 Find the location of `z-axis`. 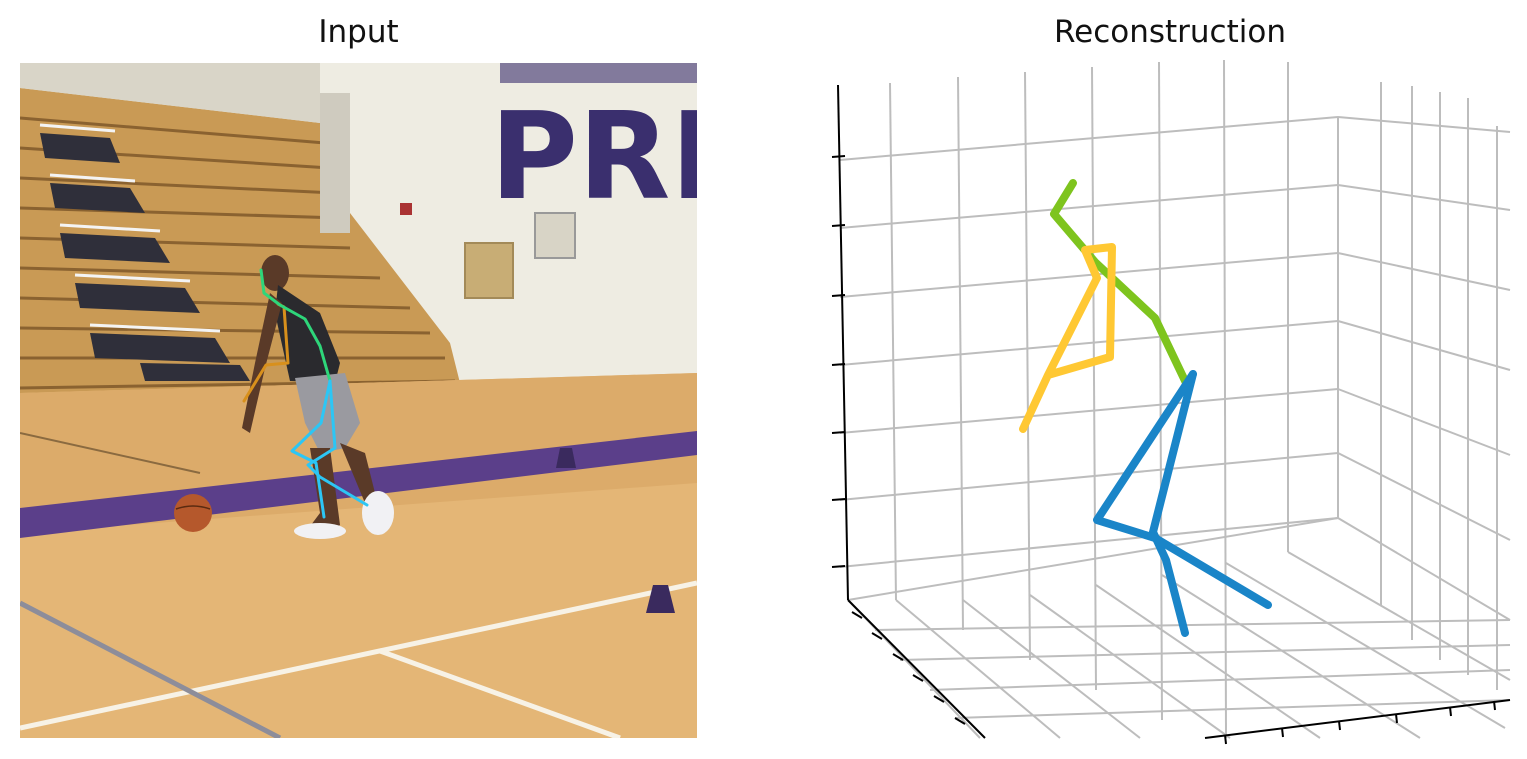

z-axis is located at coordinates (843, 342).